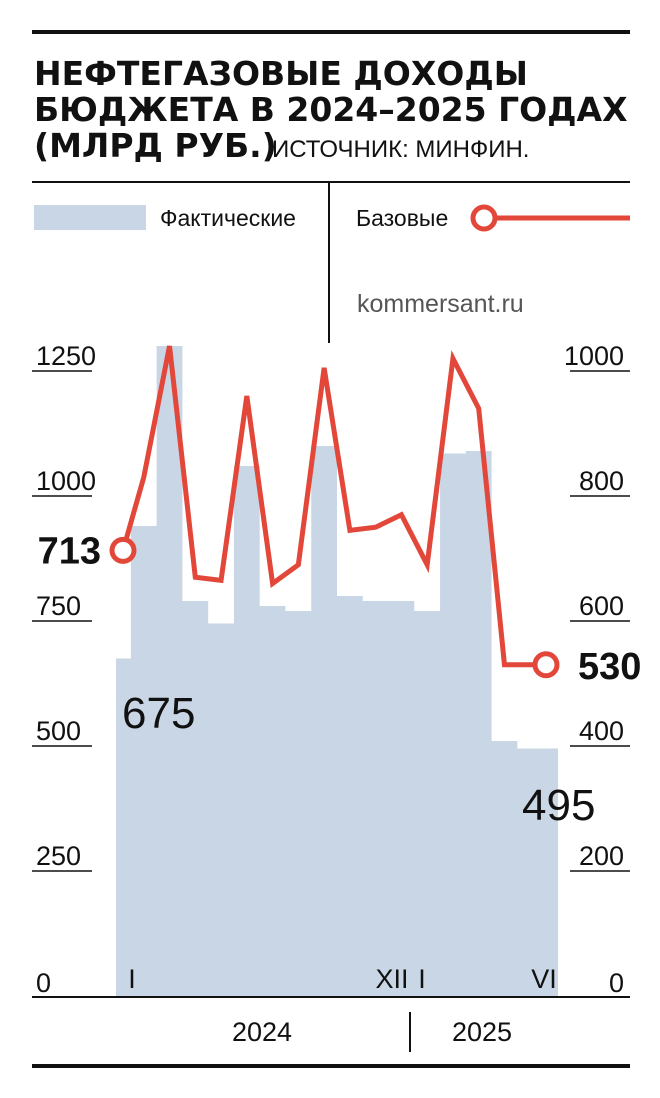 The height and width of the screenshot is (1098, 660). I want to click on right-tick-label: 1000, so click(594, 356).